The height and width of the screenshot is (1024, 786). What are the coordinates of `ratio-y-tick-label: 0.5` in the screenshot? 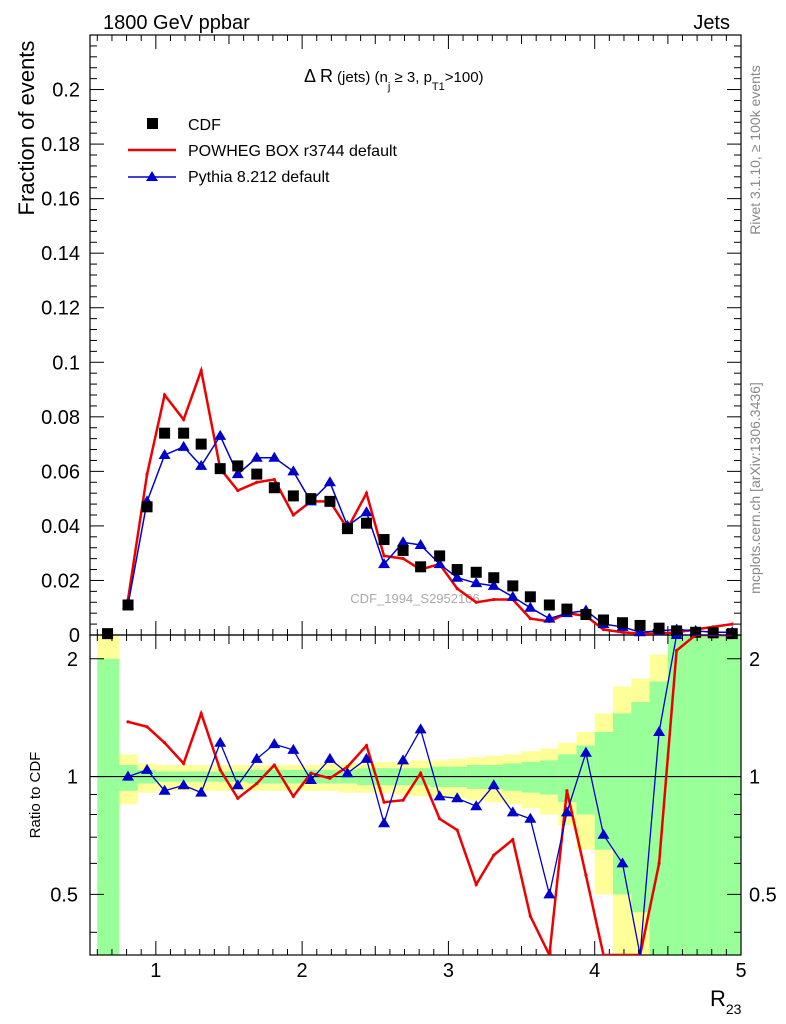 It's located at (64, 895).